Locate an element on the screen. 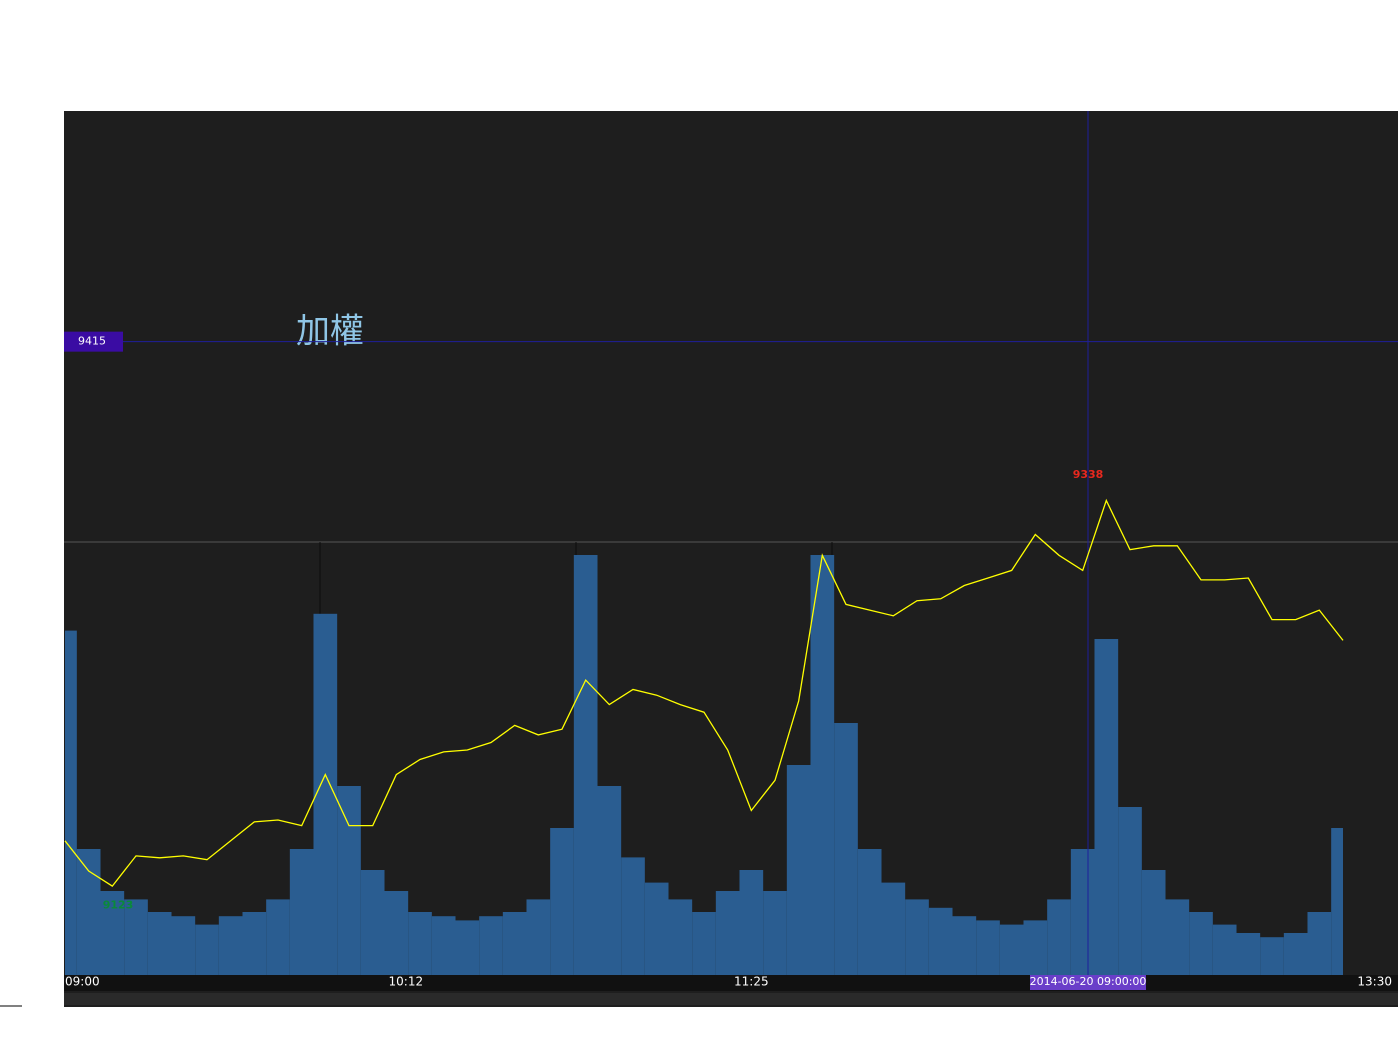 The height and width of the screenshot is (1050, 1400). crosshair-price-box is located at coordinates (93, 341).